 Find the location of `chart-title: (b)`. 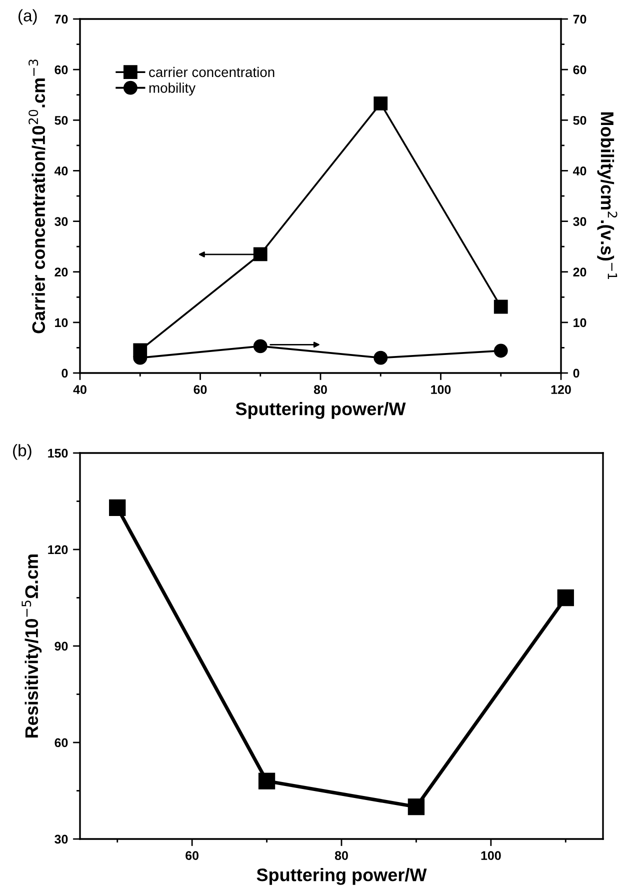

chart-title: (b) is located at coordinates (22, 452).